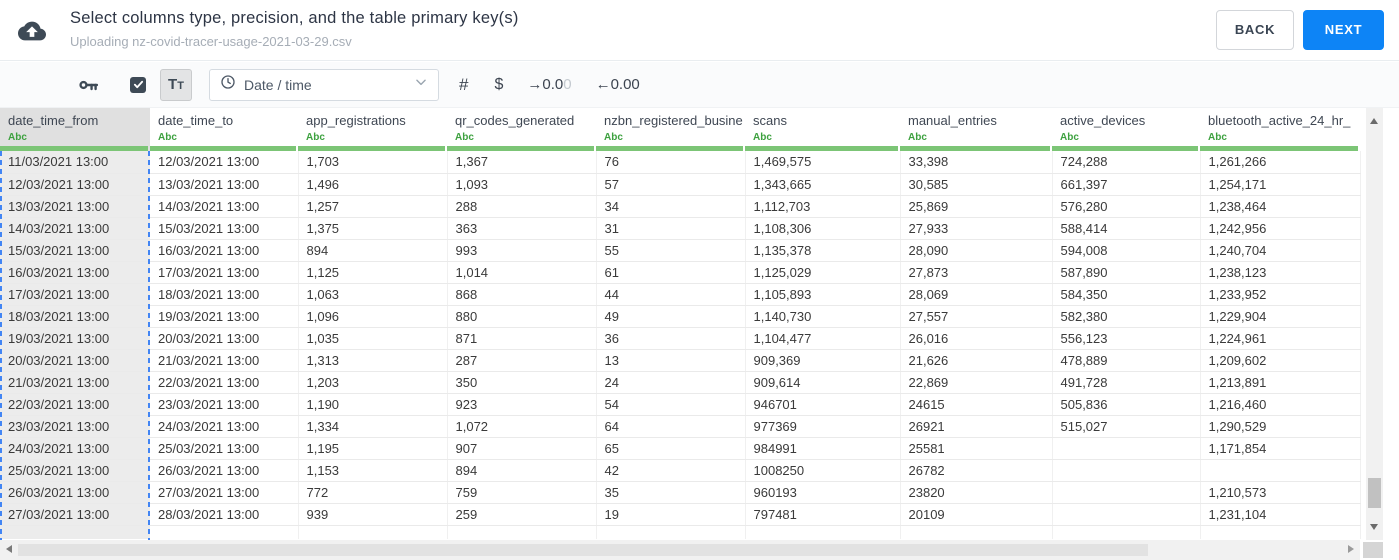  What do you see at coordinates (1126, 426) in the screenshot?
I see `table-cell: 515,027` at bounding box center [1126, 426].